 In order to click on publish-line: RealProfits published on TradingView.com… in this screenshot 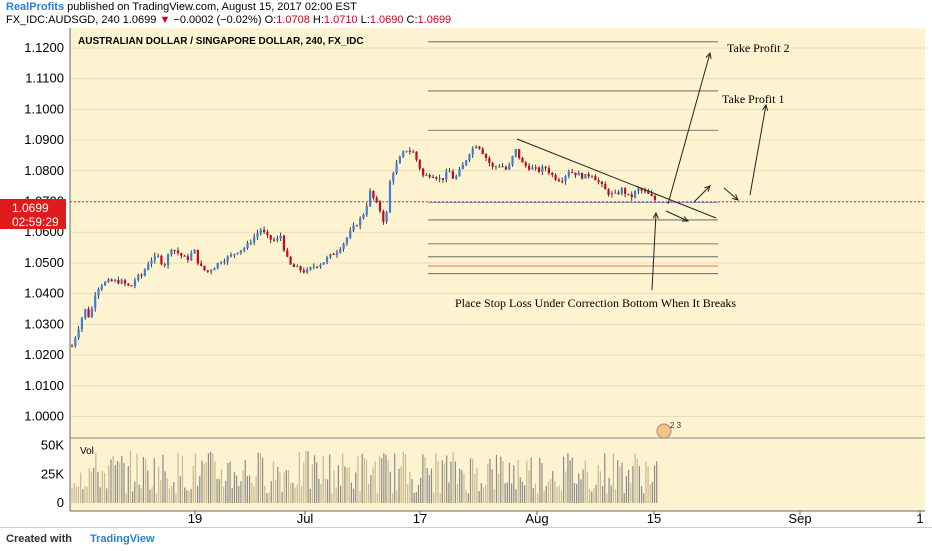, I will do `click(181, 7)`.